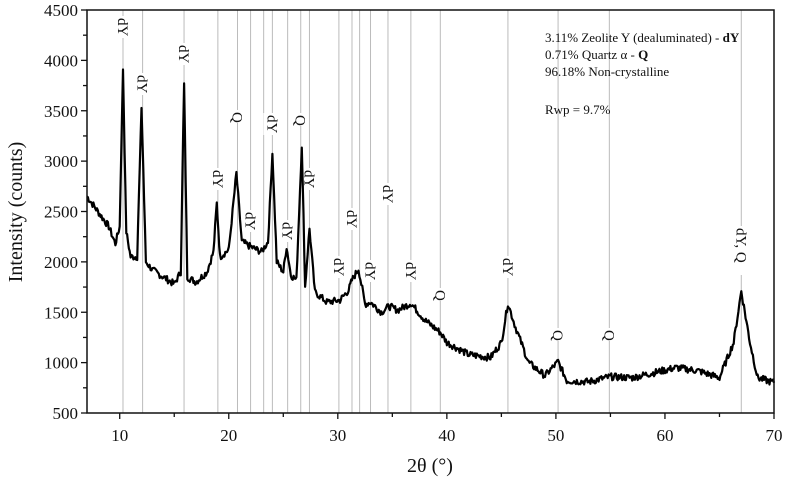  I want to click on x-tick-label: 40, so click(446, 435).